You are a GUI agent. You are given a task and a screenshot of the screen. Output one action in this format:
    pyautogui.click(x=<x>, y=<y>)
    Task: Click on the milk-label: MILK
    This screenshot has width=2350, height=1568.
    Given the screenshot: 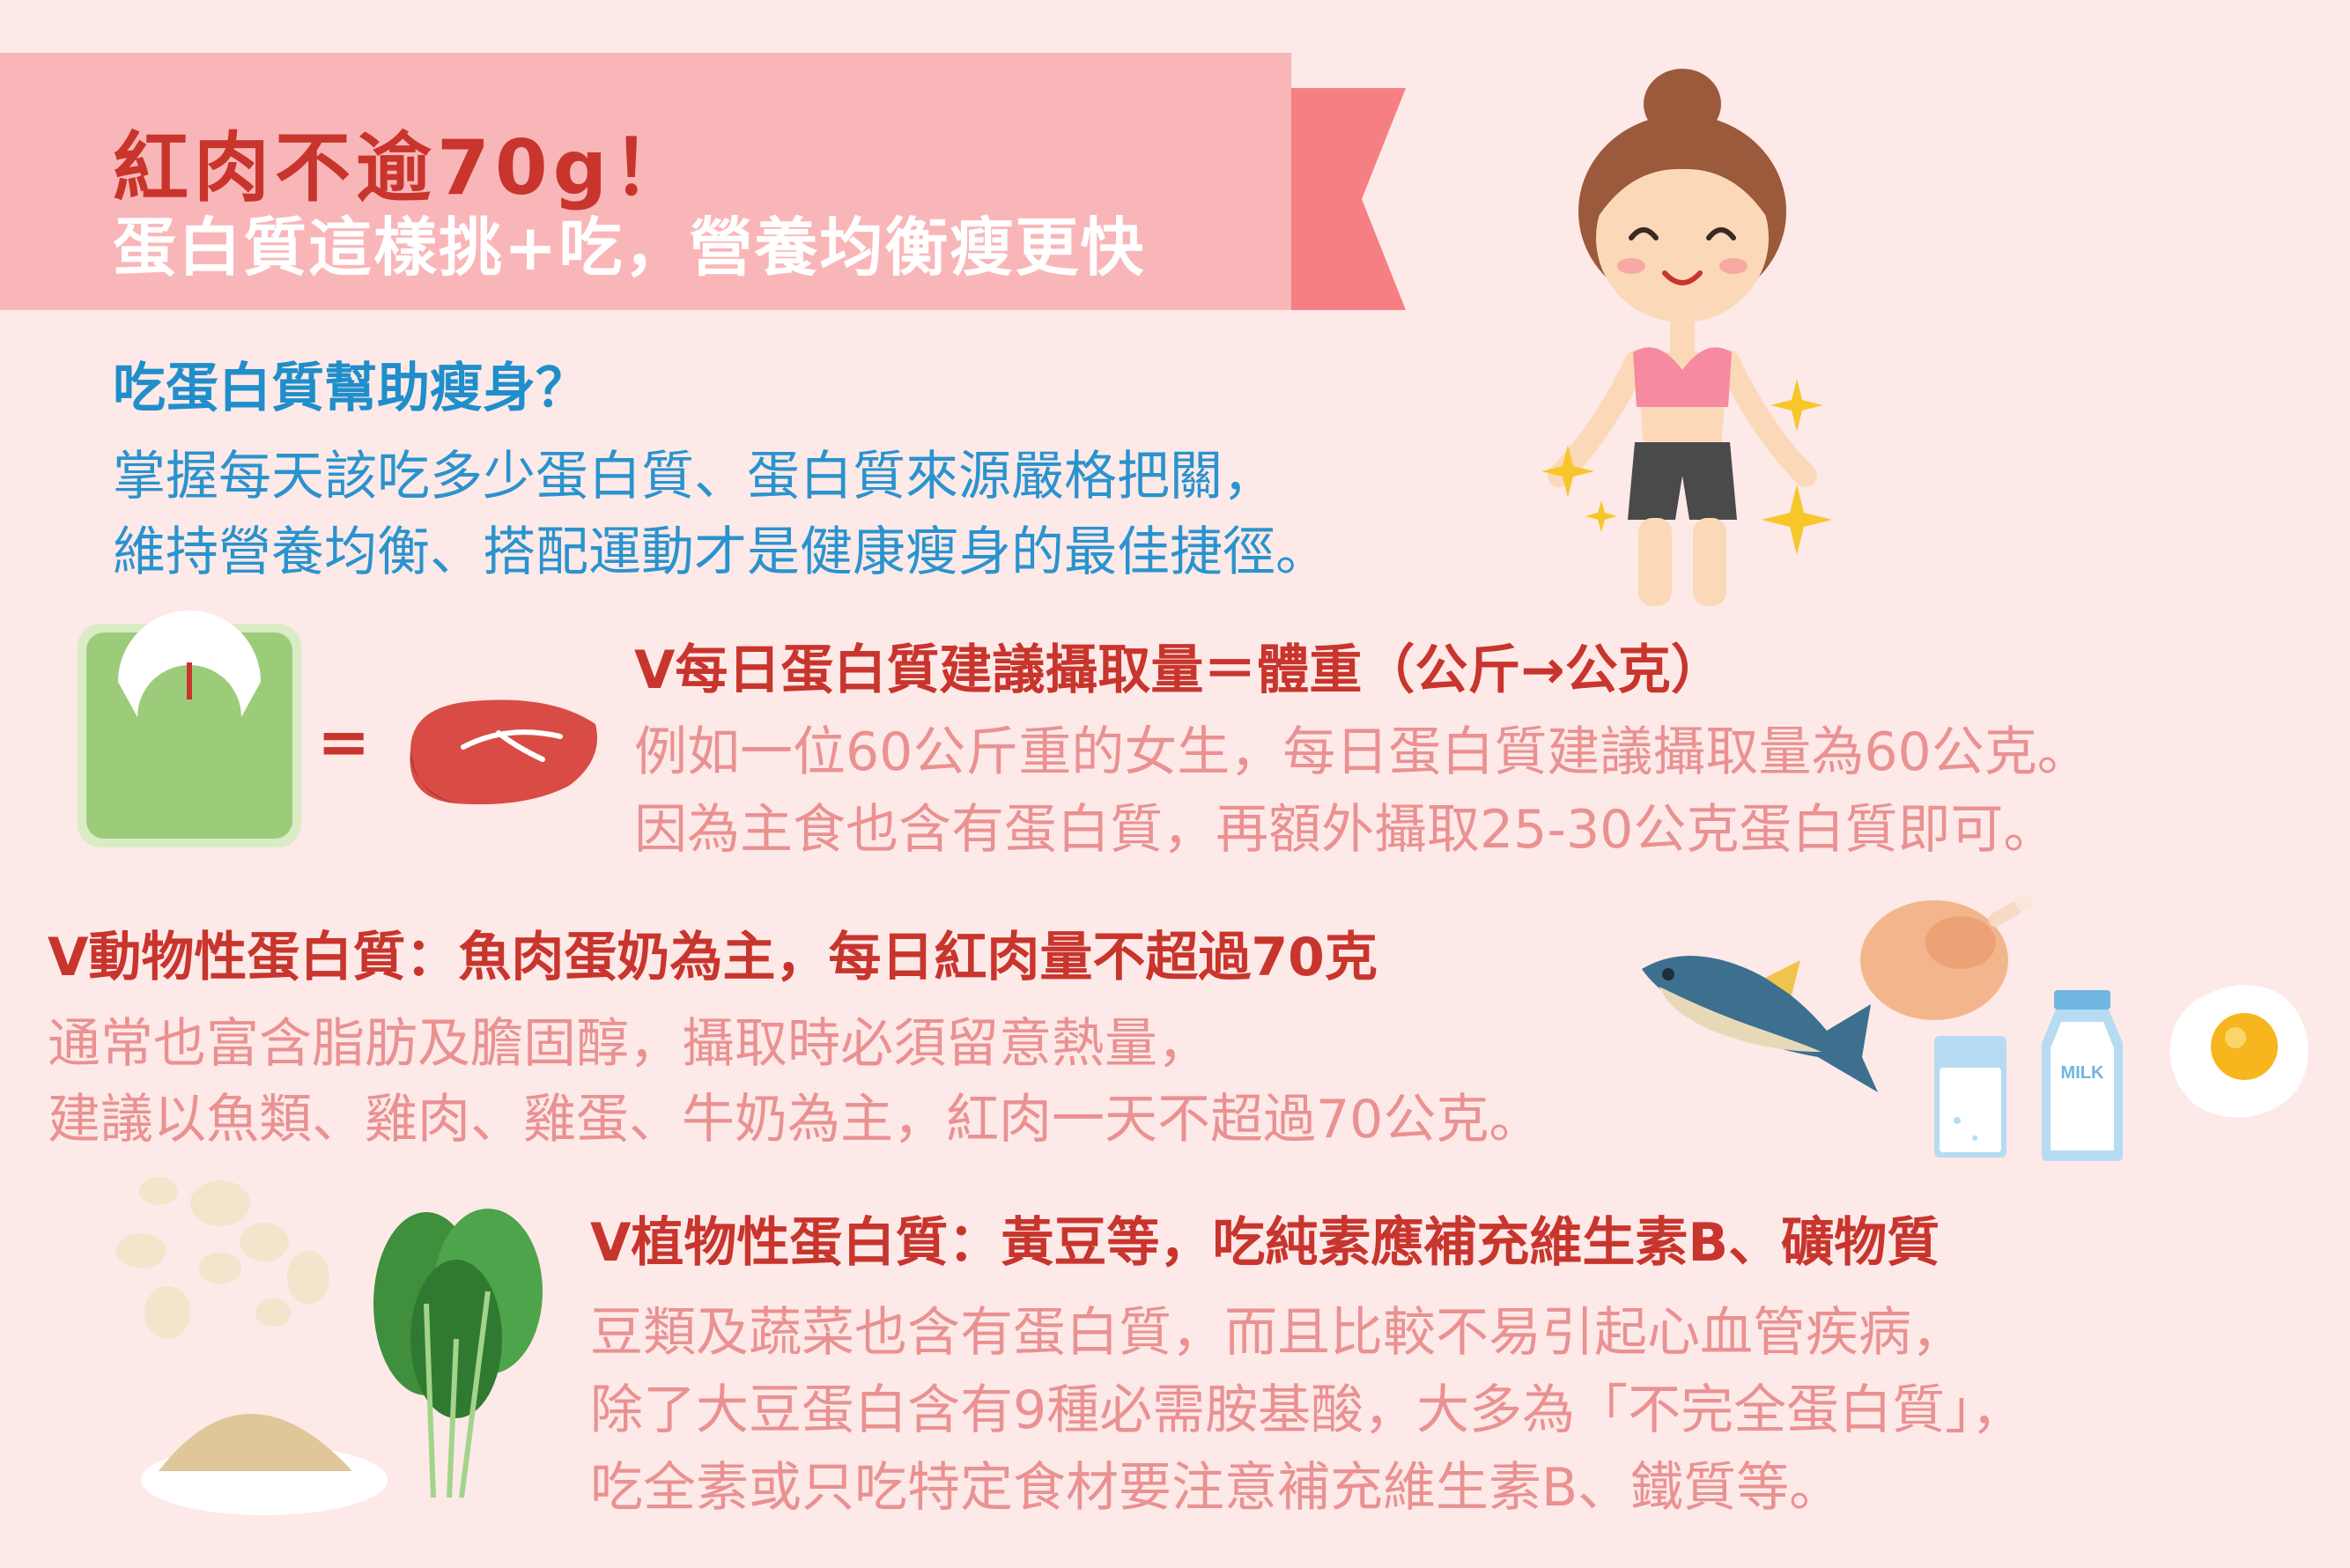 What is the action you would take?
    pyautogui.click(x=2082, y=1073)
    